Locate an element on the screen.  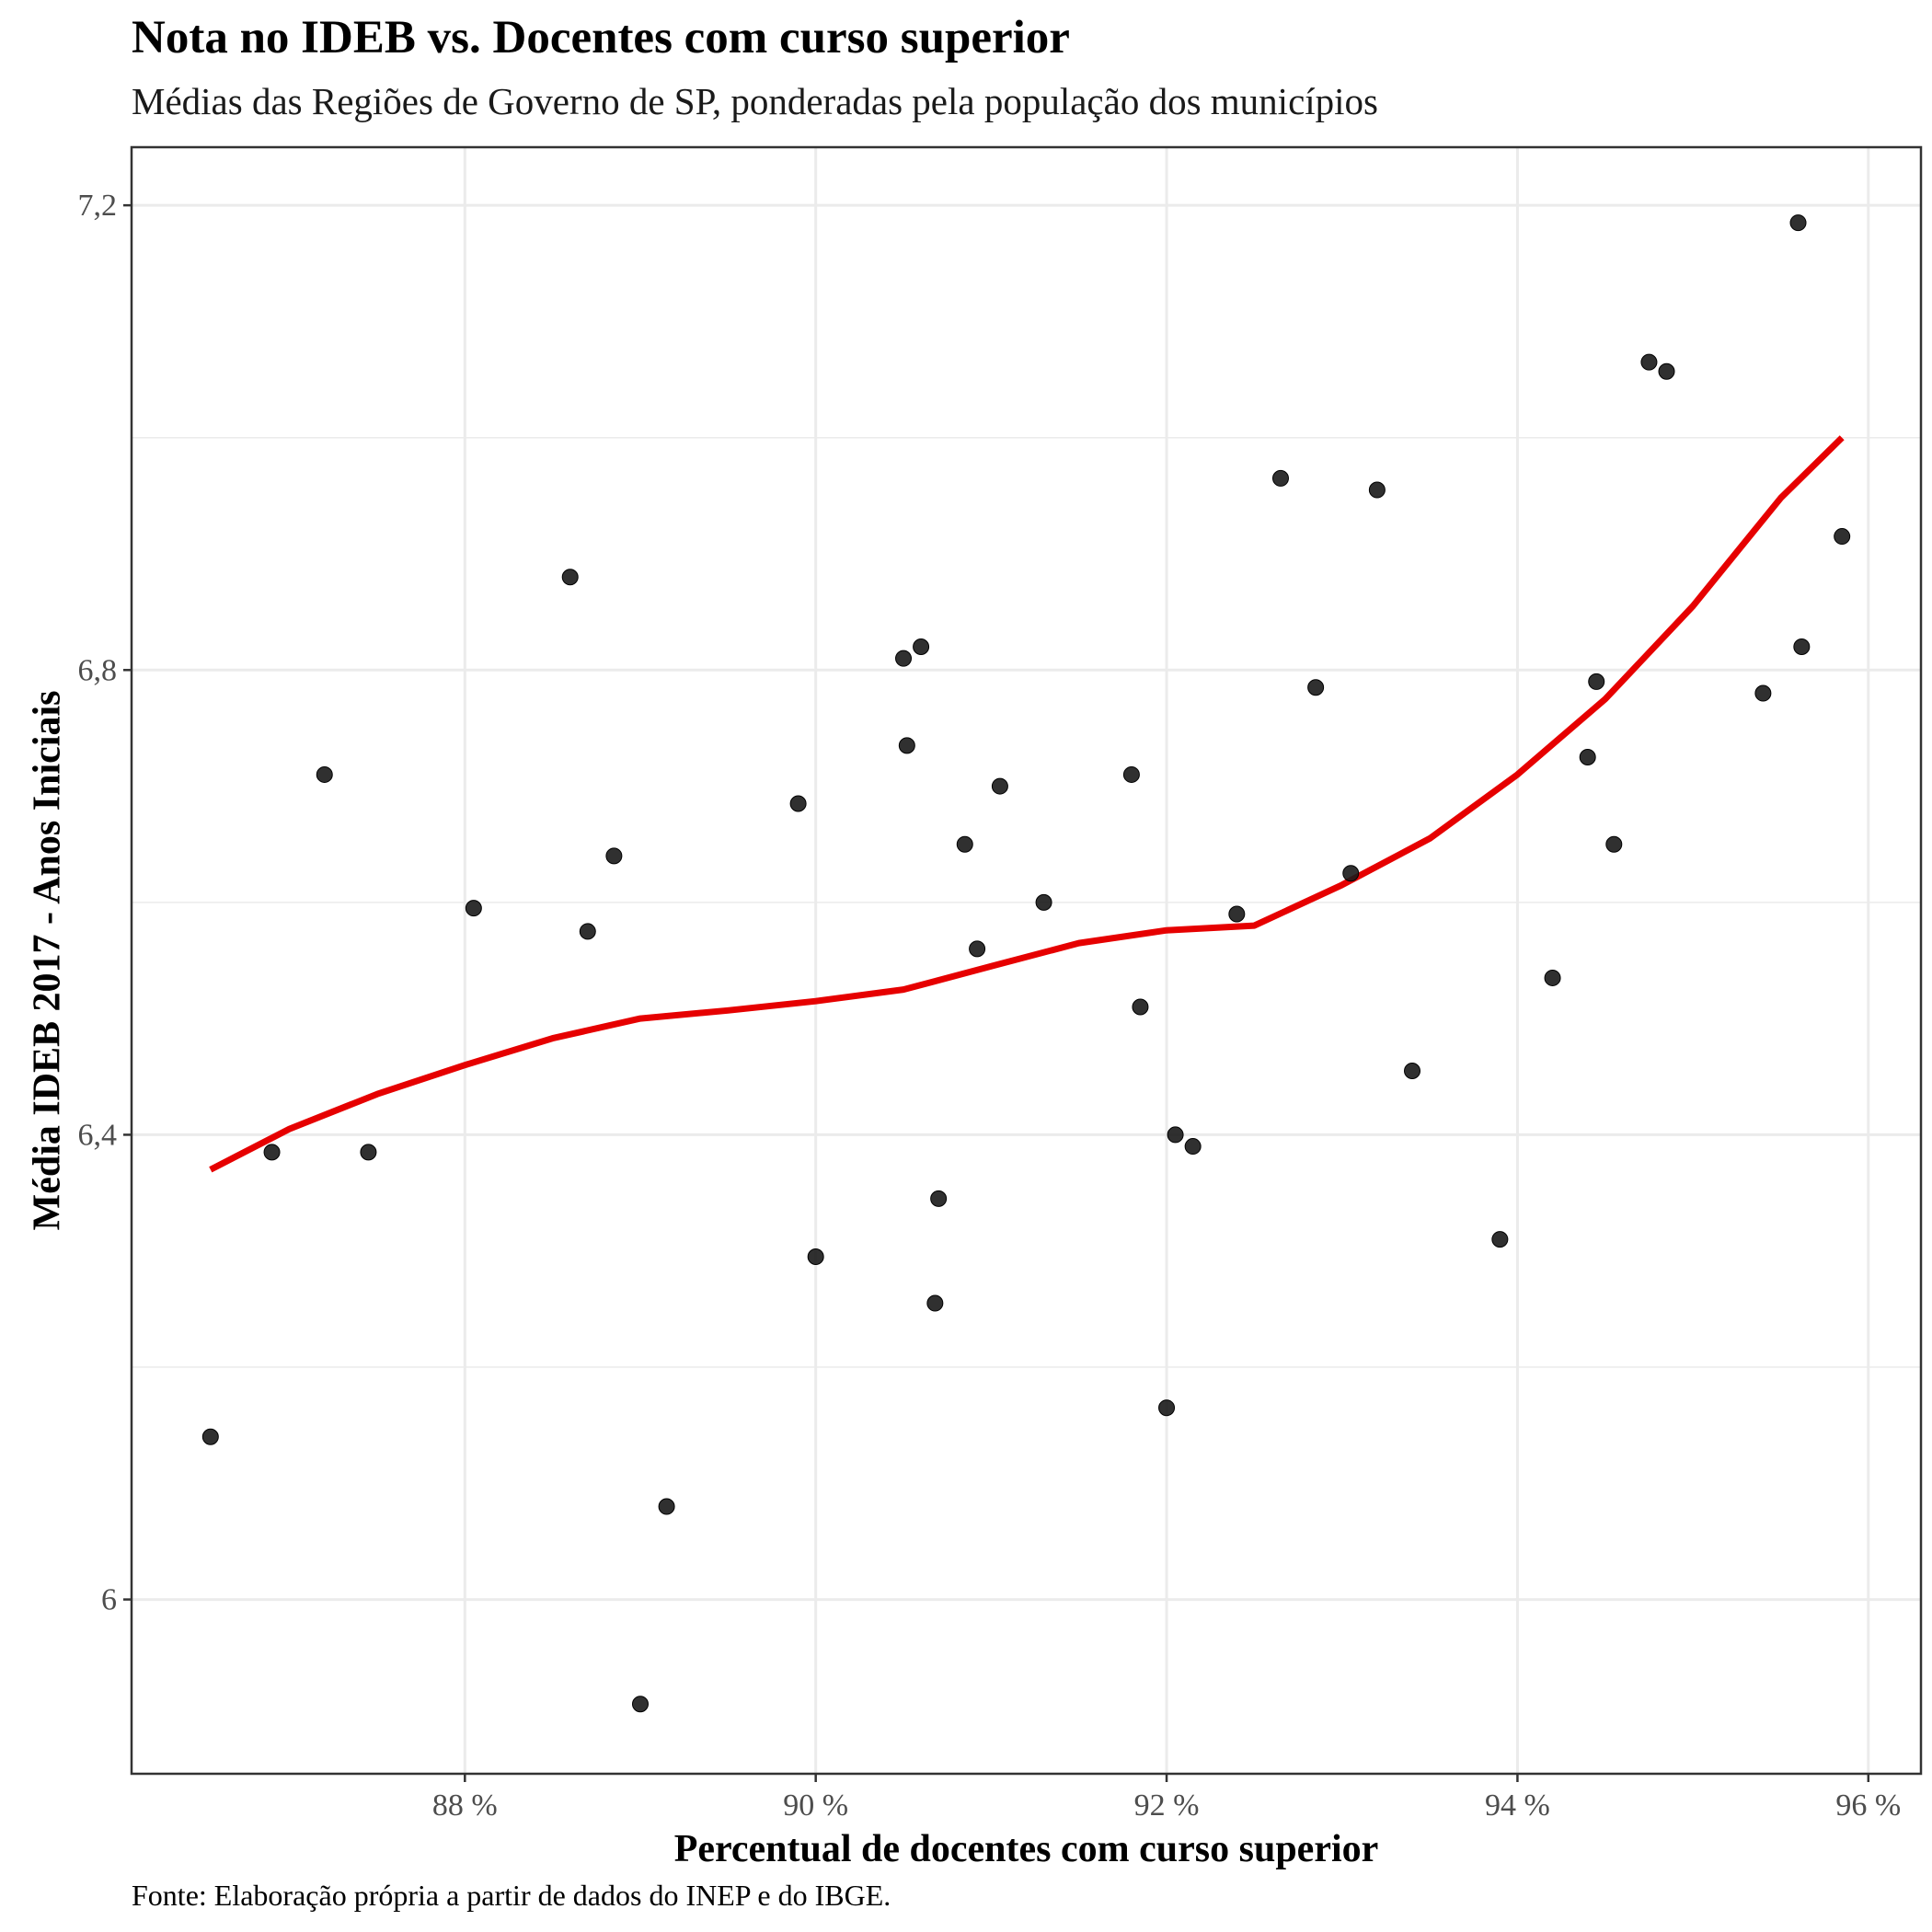
x-tick-label: 94 % is located at coordinates (1517, 1805).